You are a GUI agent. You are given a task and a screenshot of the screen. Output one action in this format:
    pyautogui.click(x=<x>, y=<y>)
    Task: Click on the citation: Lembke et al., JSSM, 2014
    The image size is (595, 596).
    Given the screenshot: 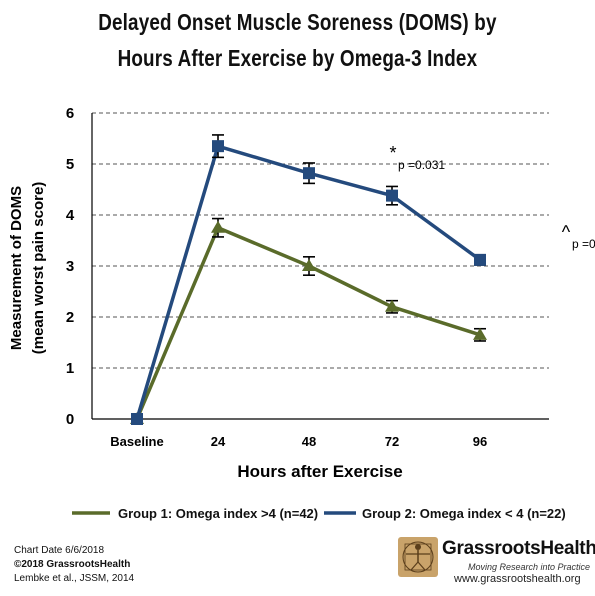 What is the action you would take?
    pyautogui.click(x=74, y=578)
    